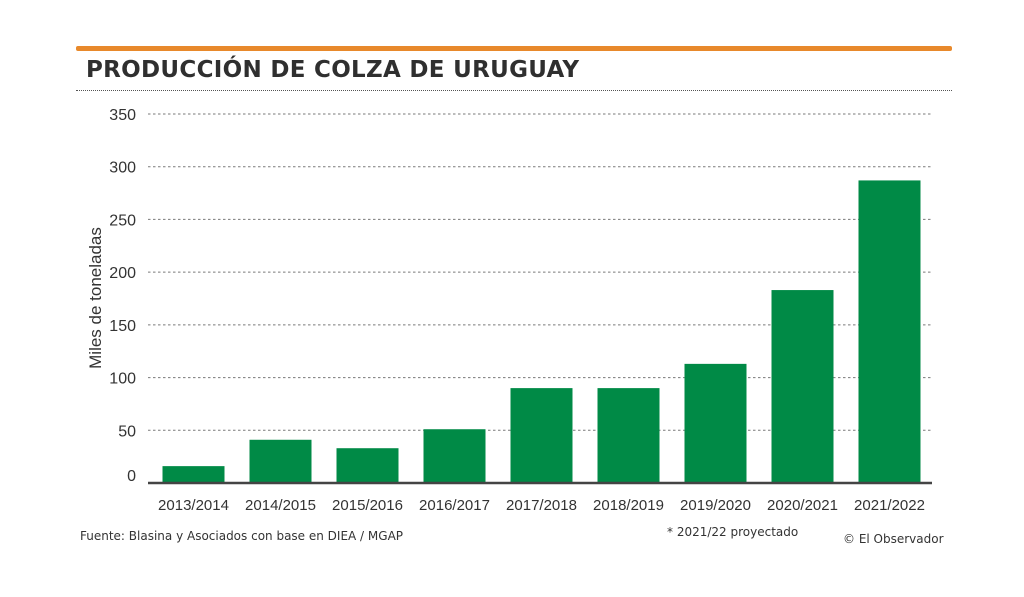  I want to click on x-tick-label: 2017/2018, so click(541, 505).